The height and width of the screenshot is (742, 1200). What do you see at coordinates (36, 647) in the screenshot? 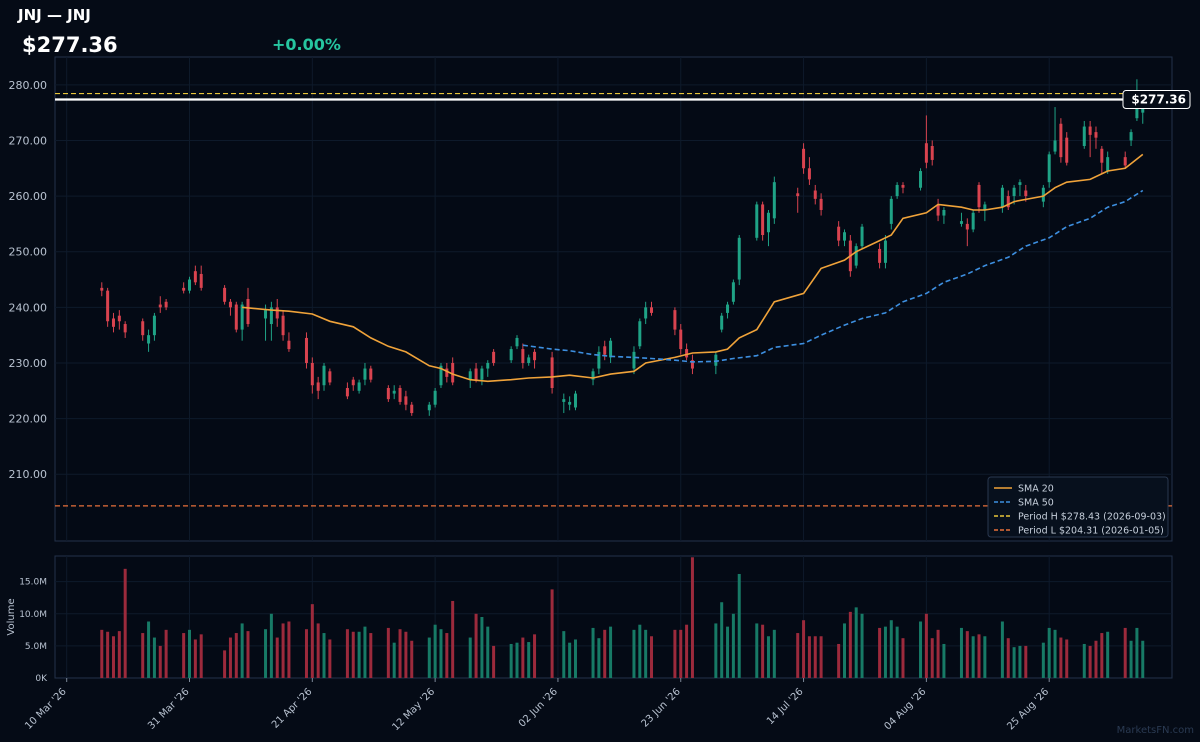
I see `volume-tick-label: 5.0M` at bounding box center [36, 647].